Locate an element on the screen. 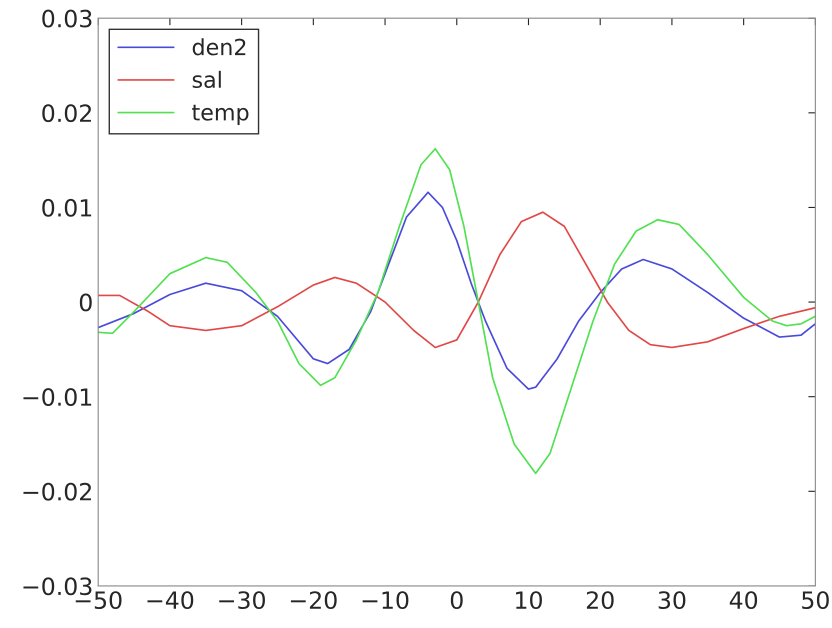  x-tick-label: 40 is located at coordinates (744, 600).